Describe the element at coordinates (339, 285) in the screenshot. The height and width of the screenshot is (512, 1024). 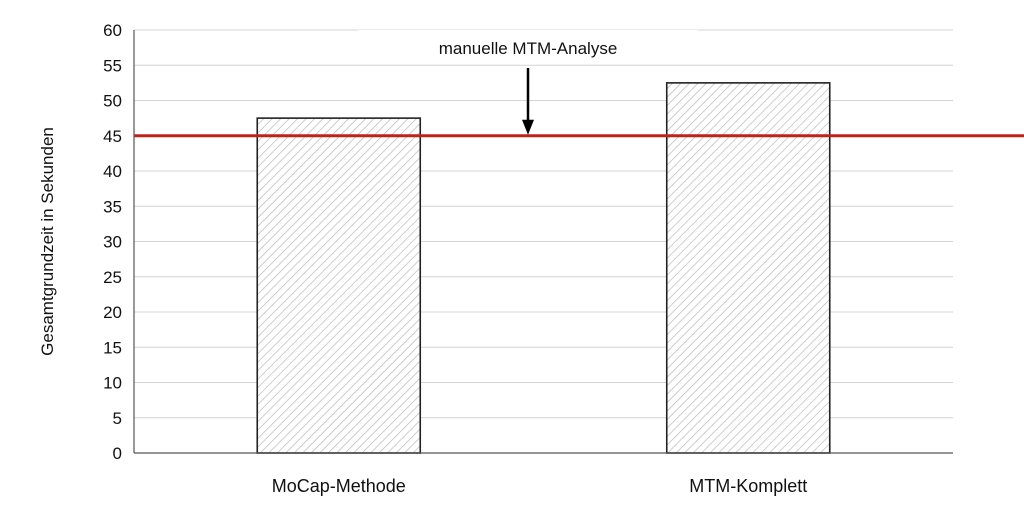
I see `bar-mocap-methode` at that location.